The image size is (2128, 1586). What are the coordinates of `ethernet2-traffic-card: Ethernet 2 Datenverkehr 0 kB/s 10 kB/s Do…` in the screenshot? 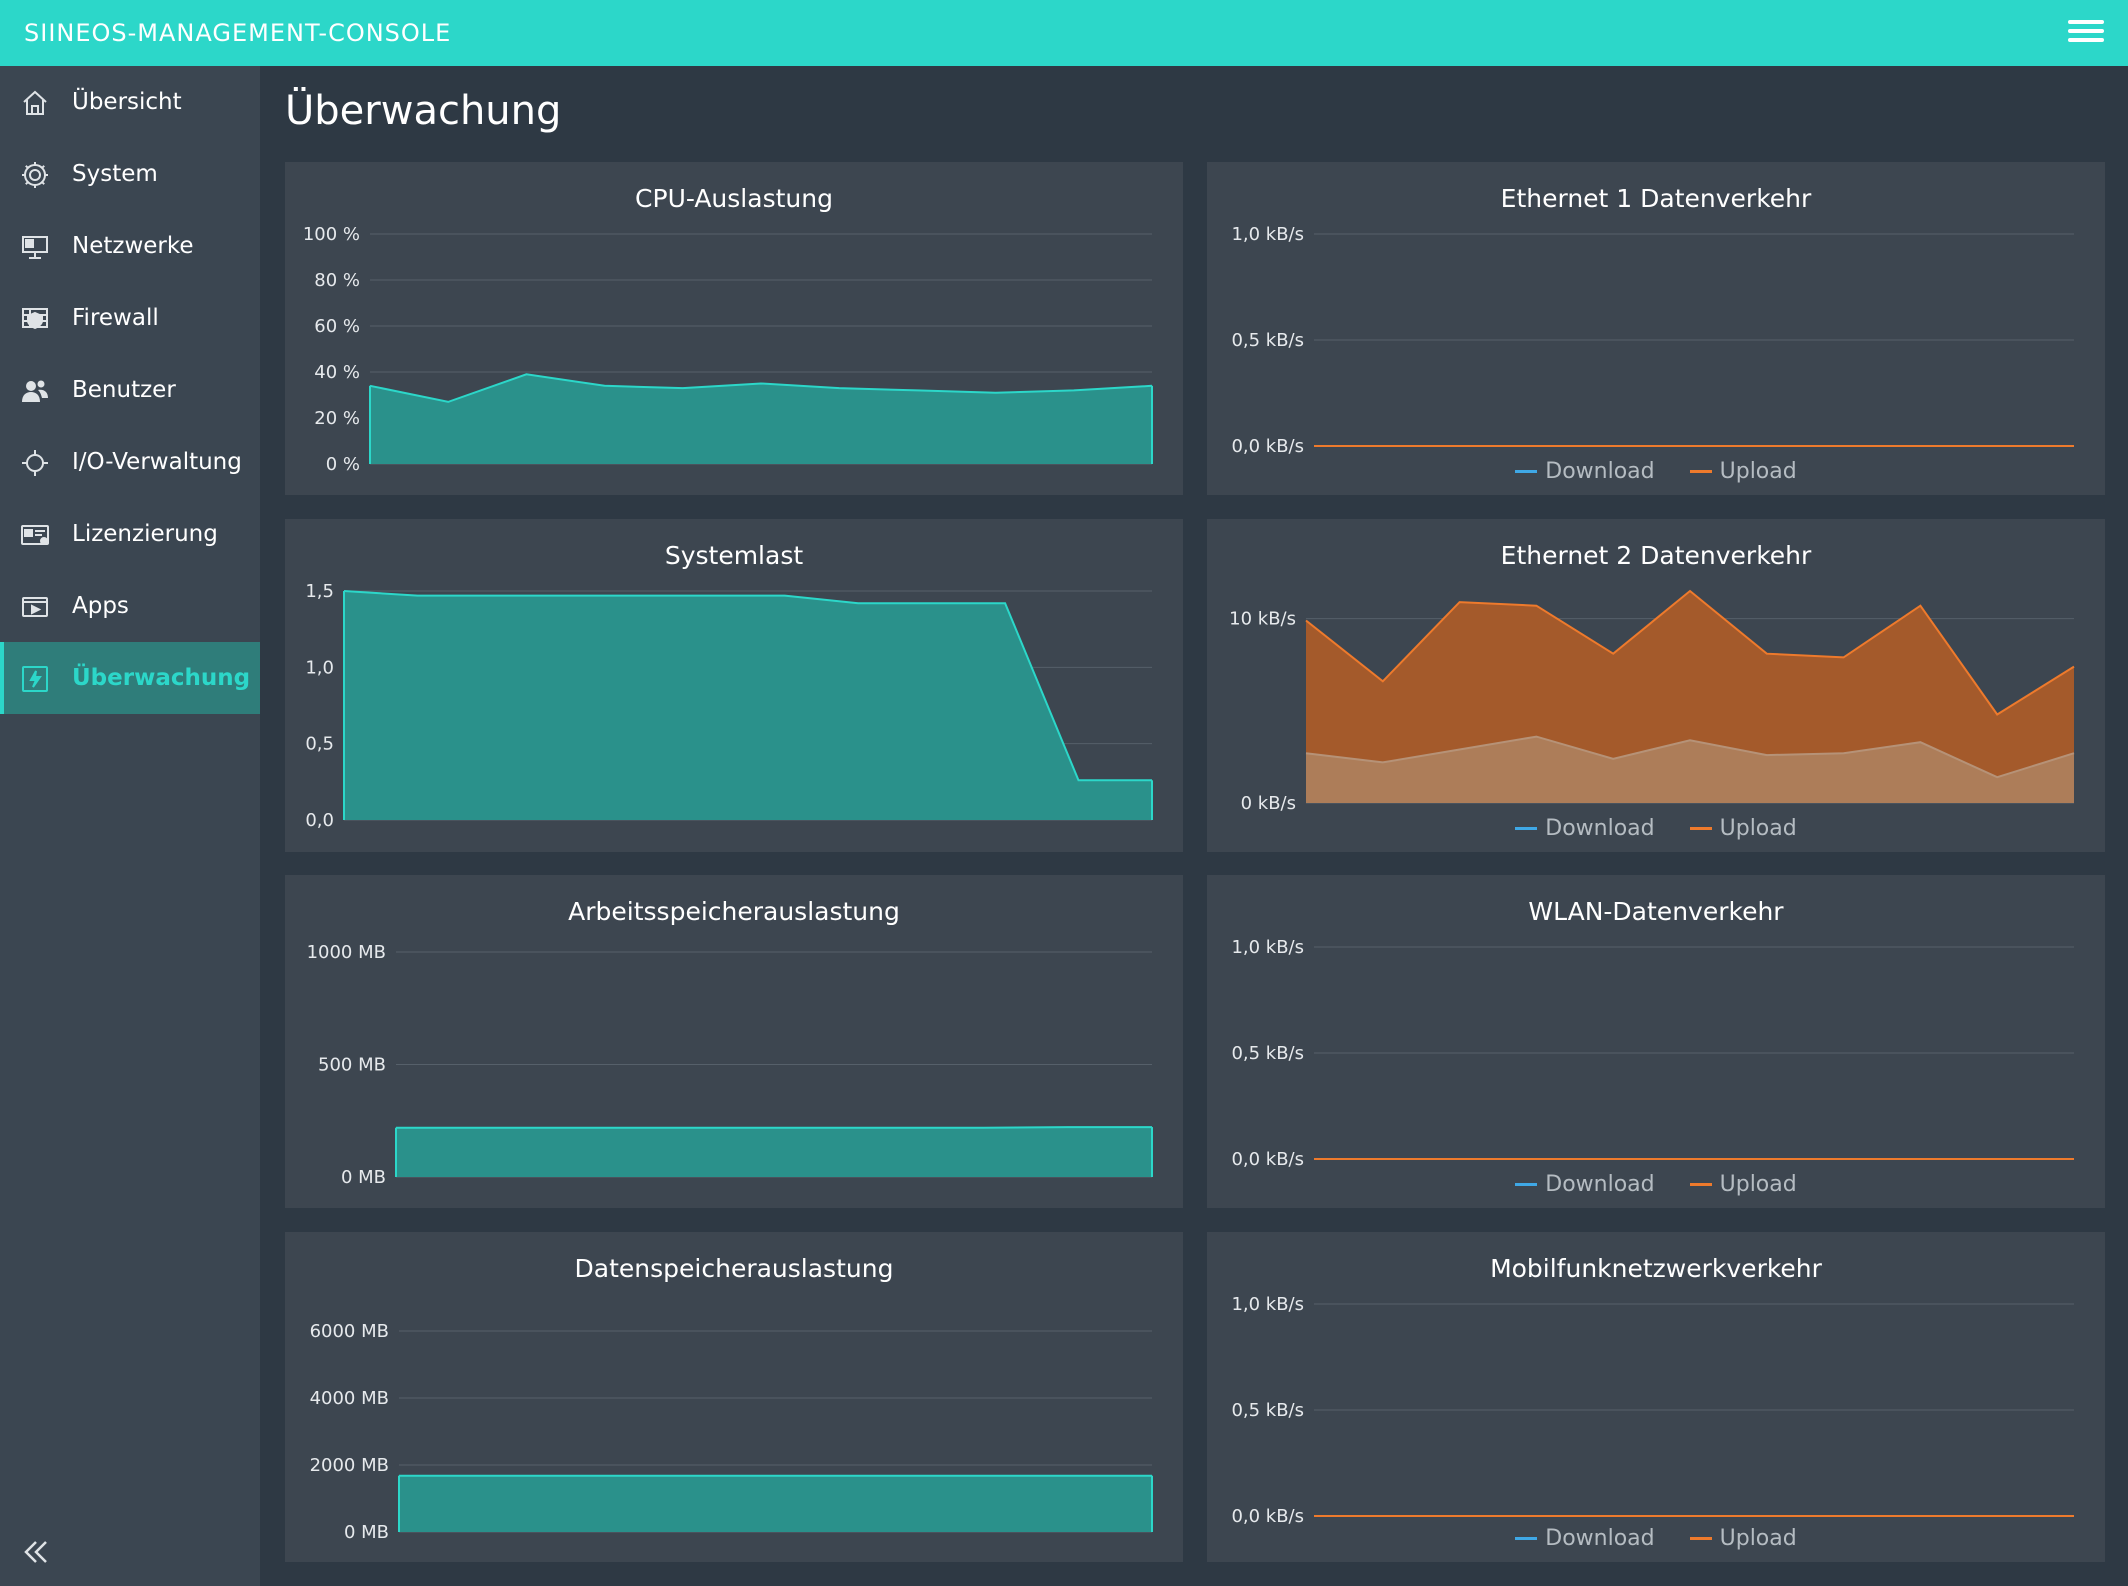 It's located at (1656, 685).